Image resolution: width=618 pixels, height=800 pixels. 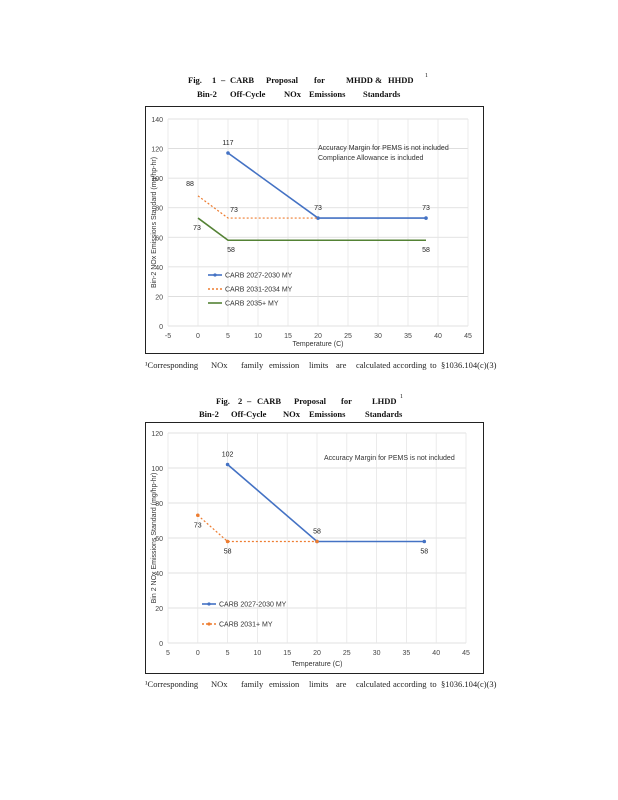 What do you see at coordinates (319, 80) in the screenshot?
I see `fig1-caption-word: for` at bounding box center [319, 80].